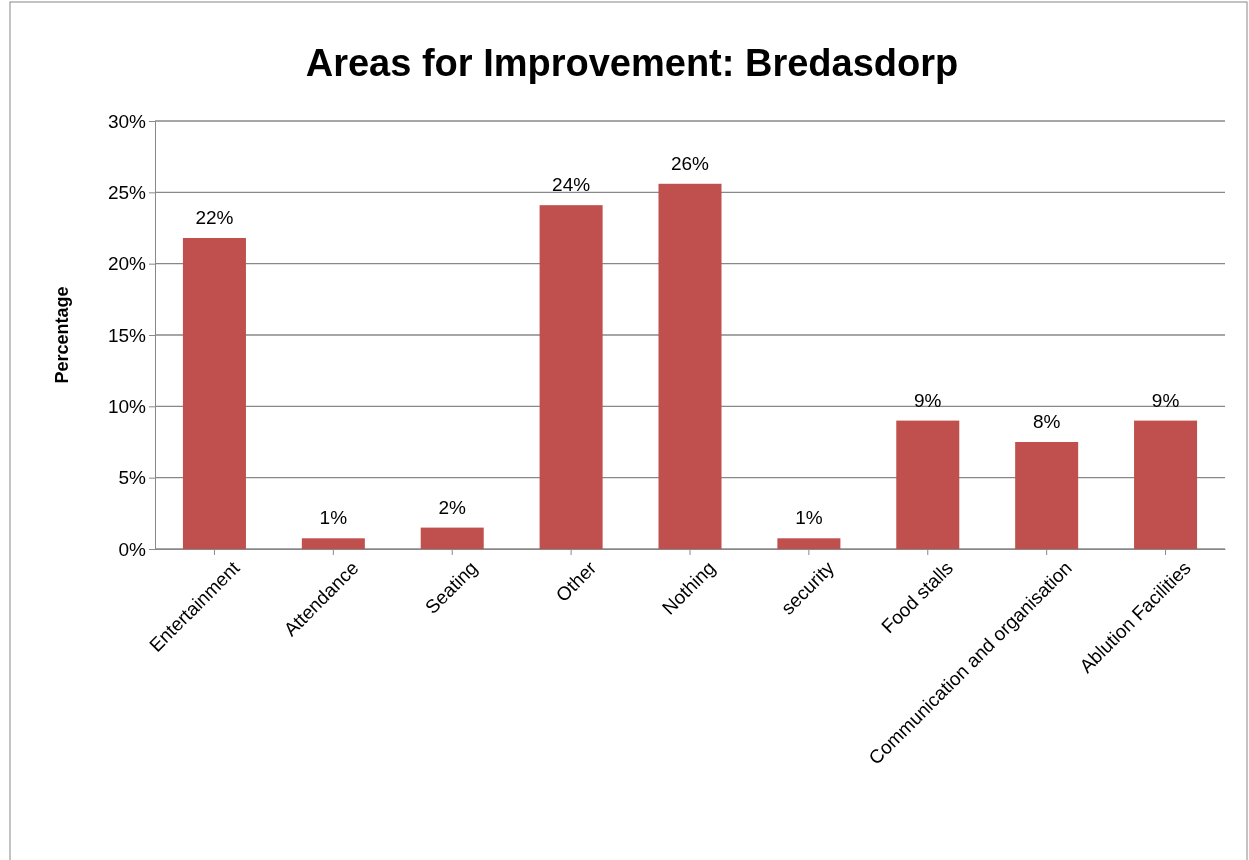 The image size is (1249, 860). Describe the element at coordinates (452, 507) in the screenshot. I see `data-label: 2%` at that location.